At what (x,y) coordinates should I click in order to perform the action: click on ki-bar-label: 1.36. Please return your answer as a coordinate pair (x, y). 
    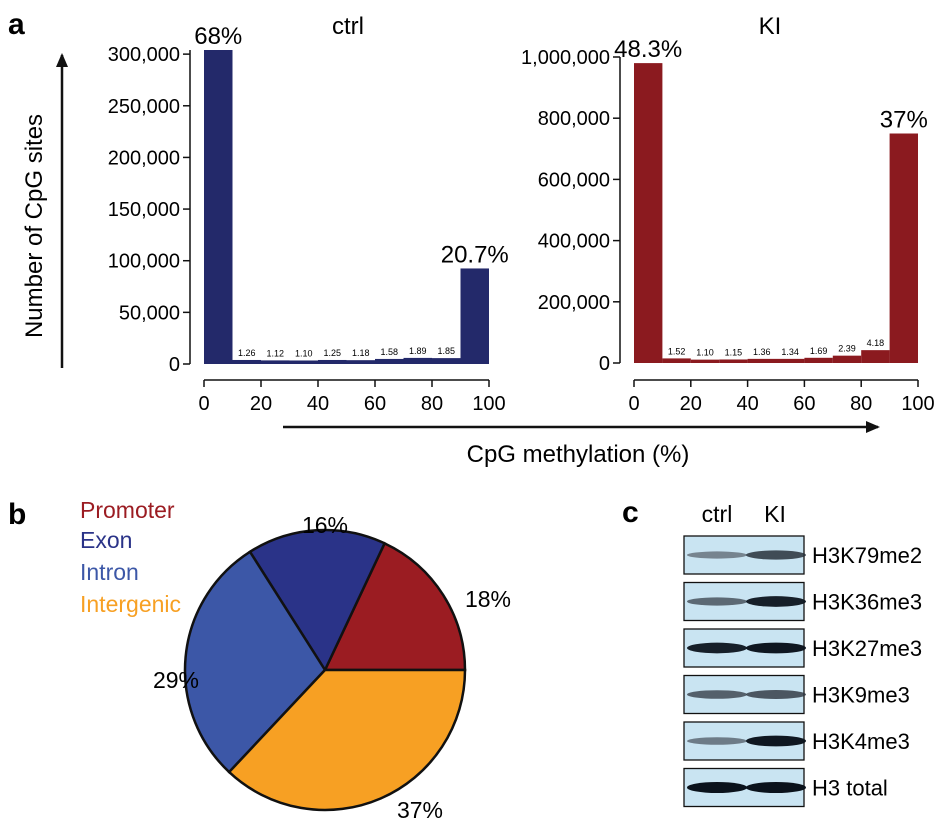
    Looking at the image, I should click on (762, 352).